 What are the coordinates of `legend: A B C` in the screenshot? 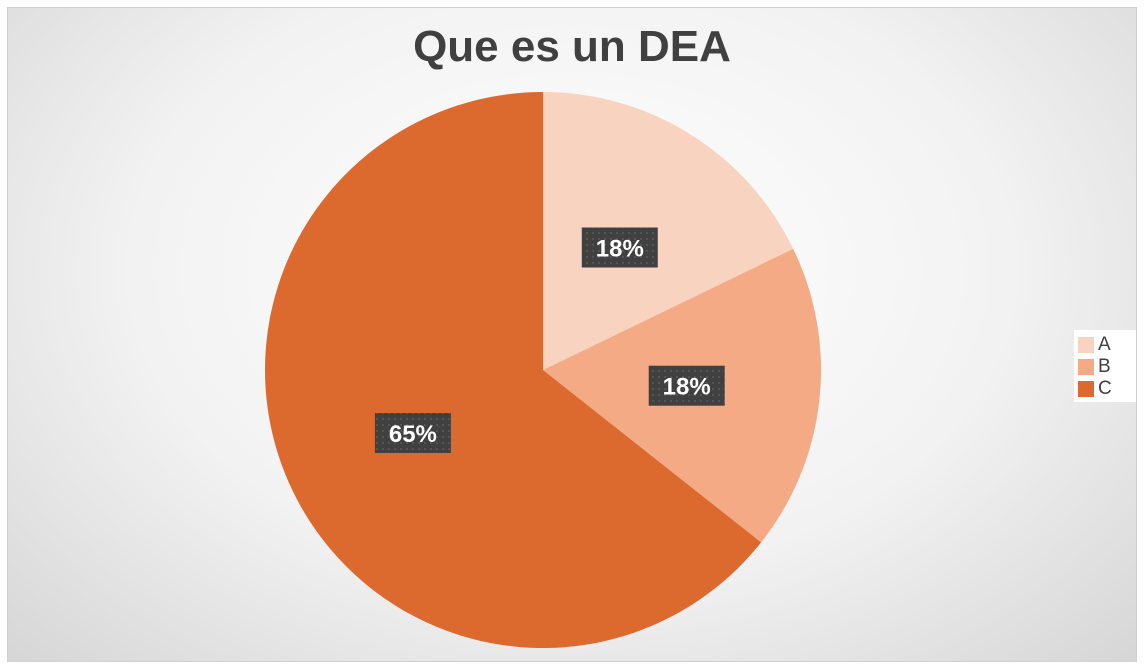 It's located at (1105, 366).